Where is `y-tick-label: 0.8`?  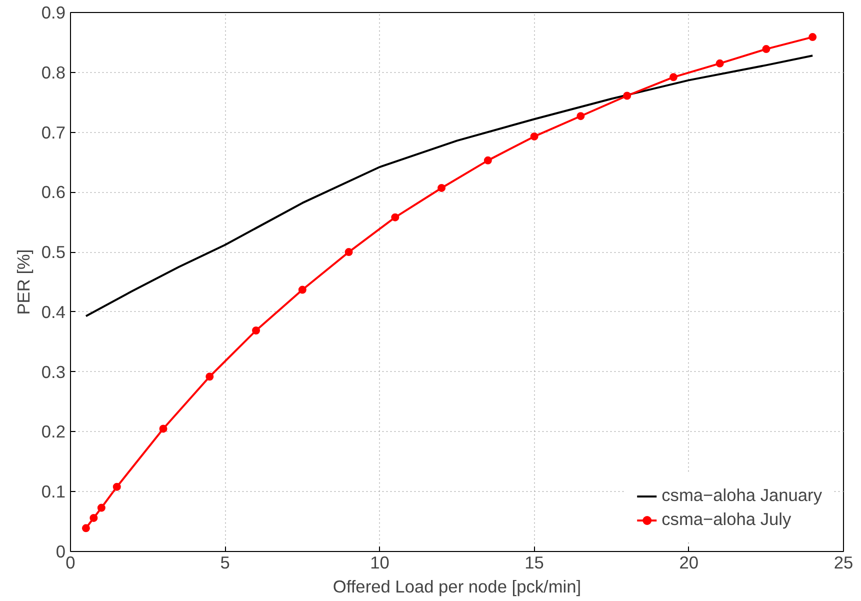 y-tick-label: 0.8 is located at coordinates (53, 72).